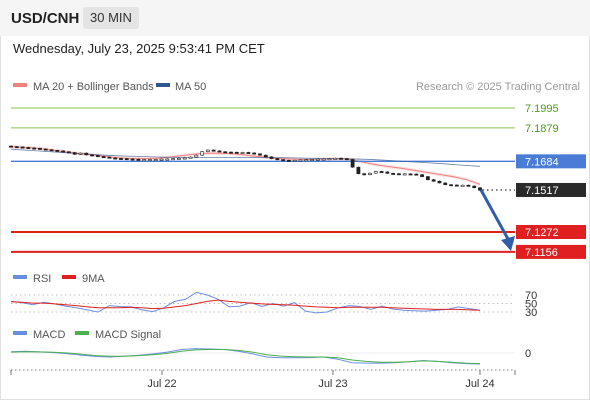 Image resolution: width=590 pixels, height=400 pixels. I want to click on macd-signal-legend-swatch, so click(82, 333).